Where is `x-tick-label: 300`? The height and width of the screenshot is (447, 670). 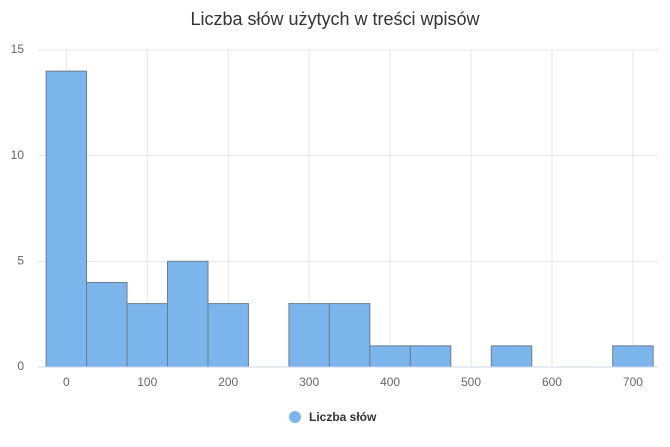 x-tick-label: 300 is located at coordinates (309, 382).